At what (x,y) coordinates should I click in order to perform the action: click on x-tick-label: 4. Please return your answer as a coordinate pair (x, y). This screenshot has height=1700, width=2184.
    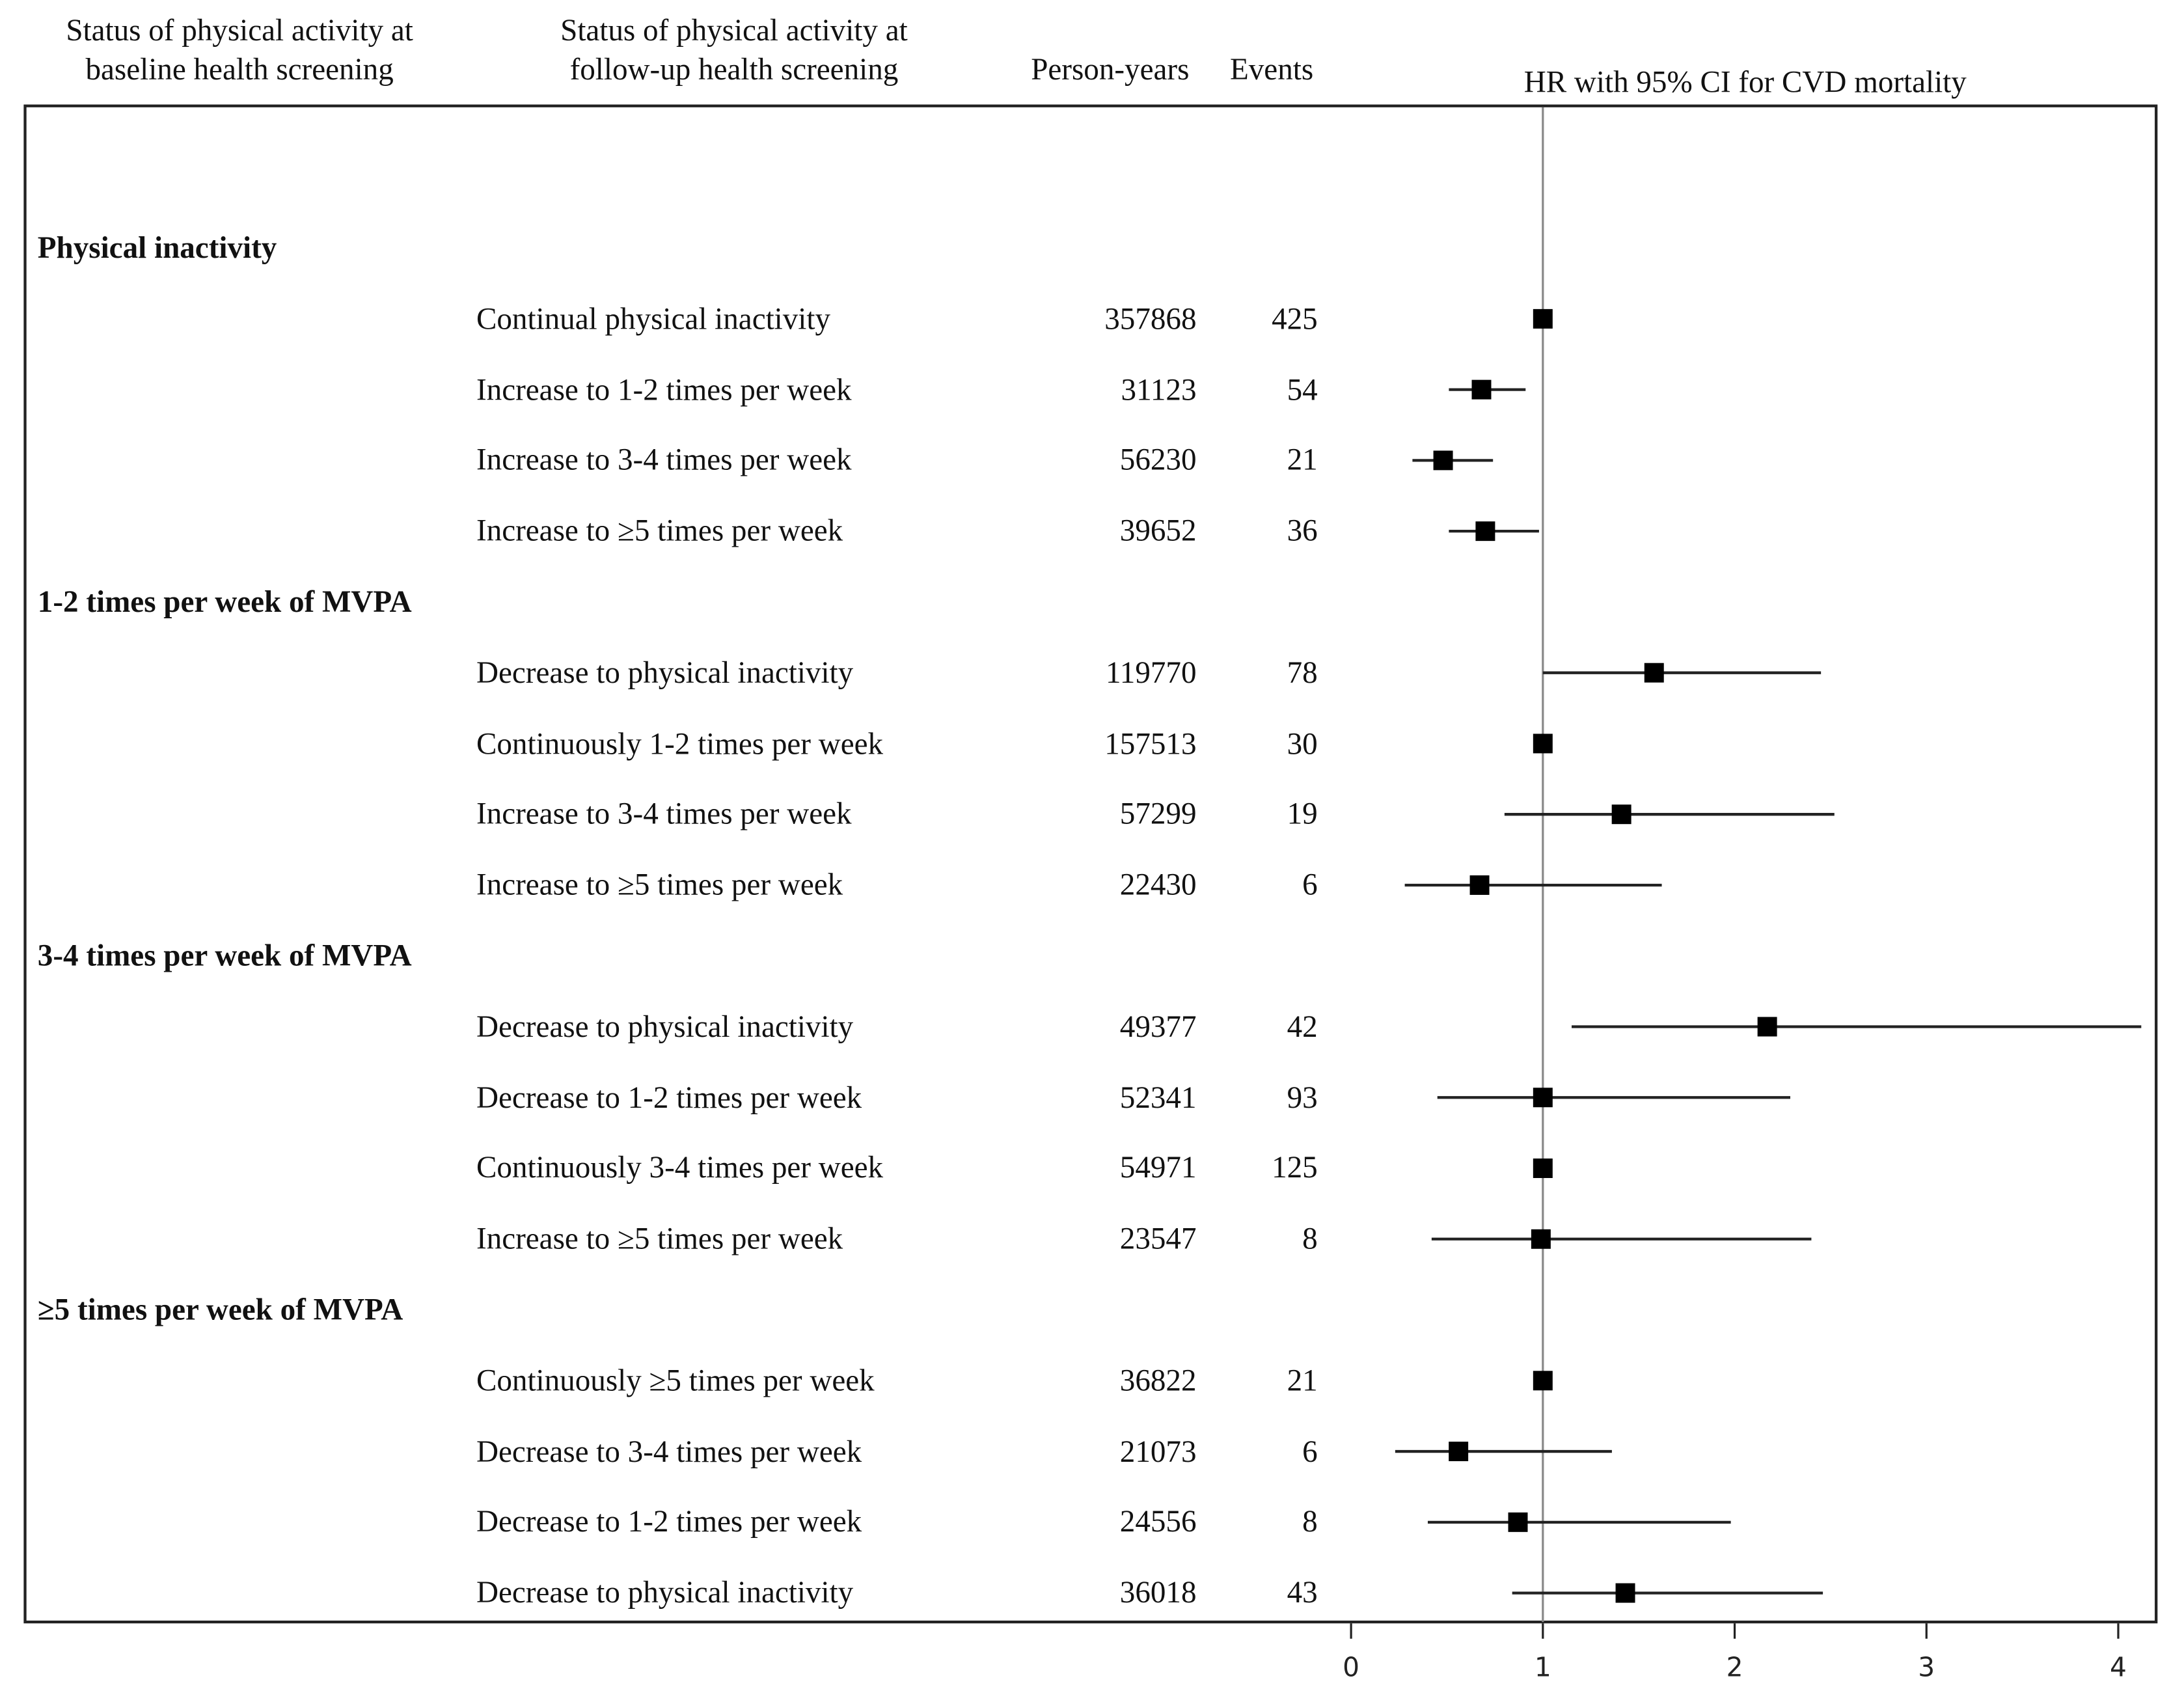
    Looking at the image, I should click on (2119, 1667).